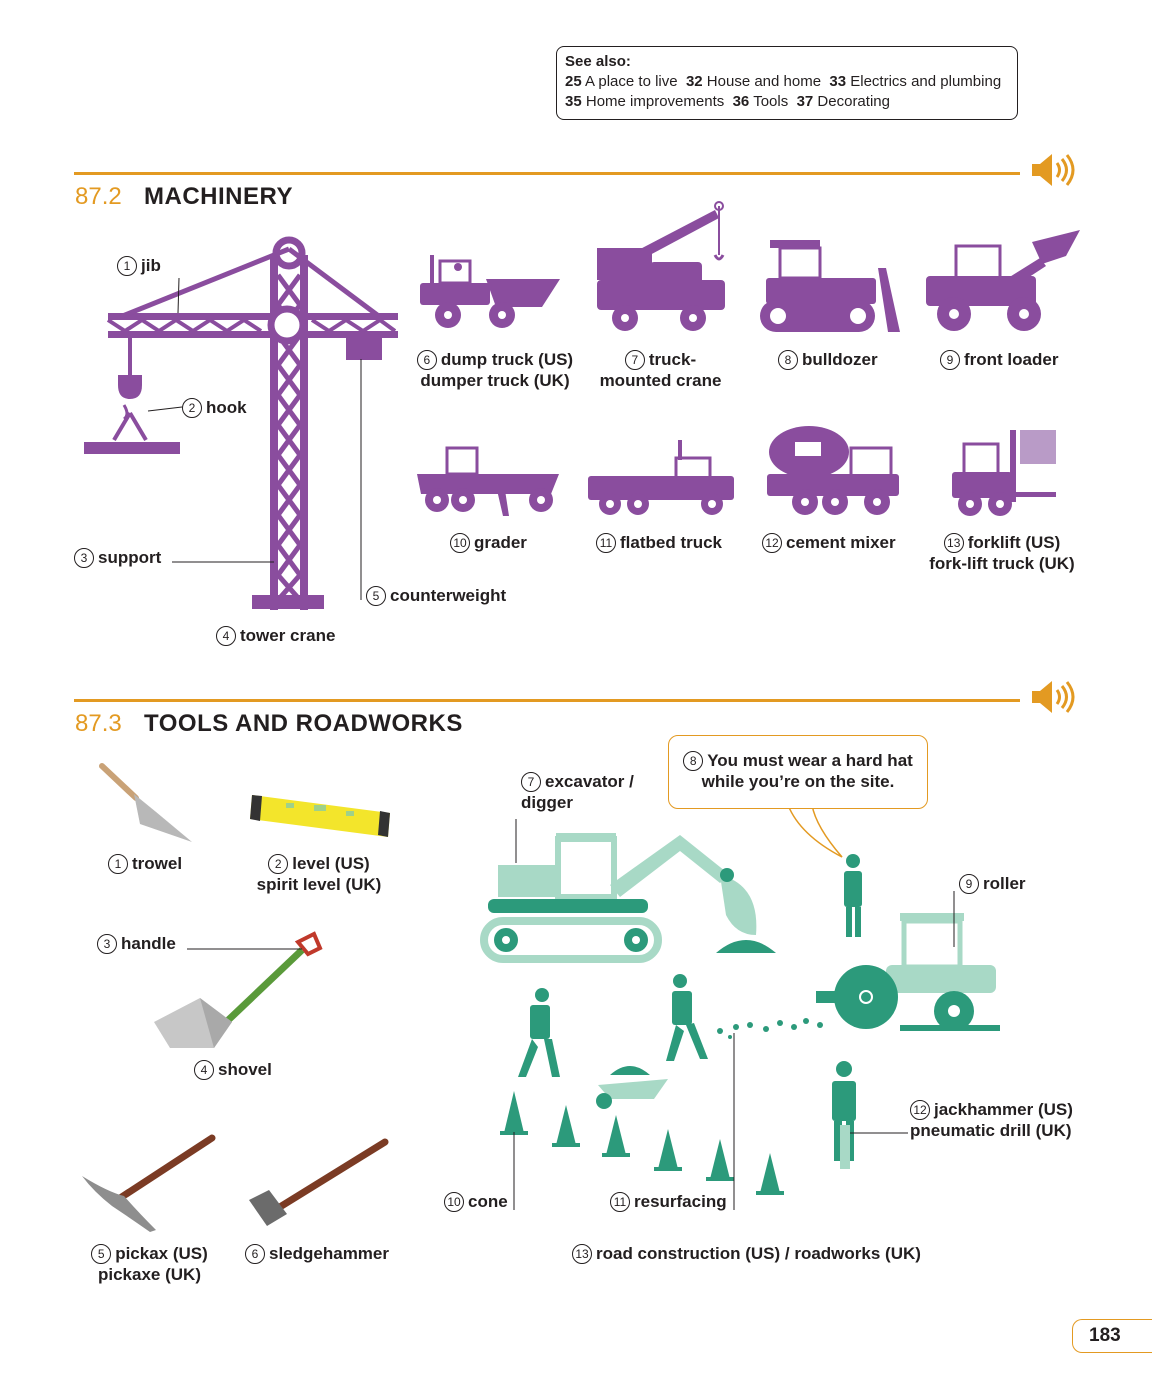 This screenshot has width=1152, height=1376. I want to click on label-hook: 2 hook, so click(214, 407).